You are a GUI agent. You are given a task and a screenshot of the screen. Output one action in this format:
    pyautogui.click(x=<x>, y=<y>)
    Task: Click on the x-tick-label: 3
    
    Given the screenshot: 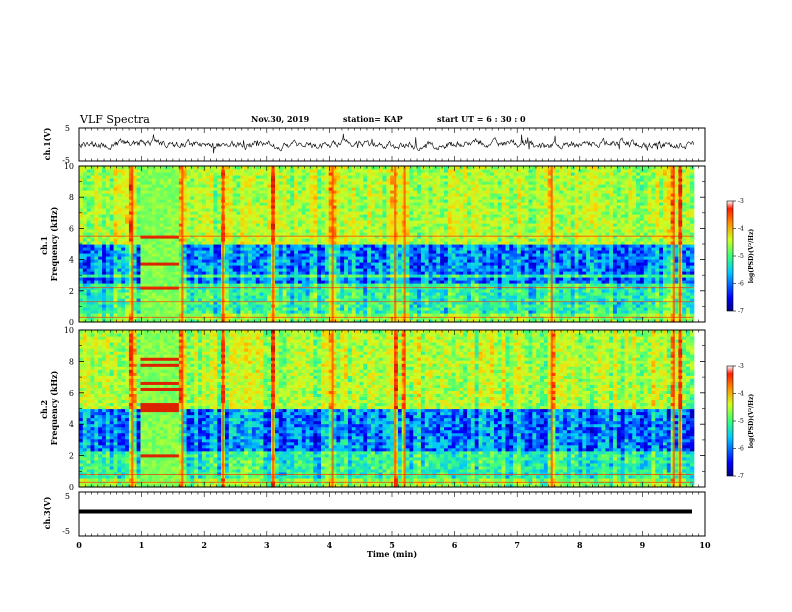 What is the action you would take?
    pyautogui.click(x=267, y=545)
    